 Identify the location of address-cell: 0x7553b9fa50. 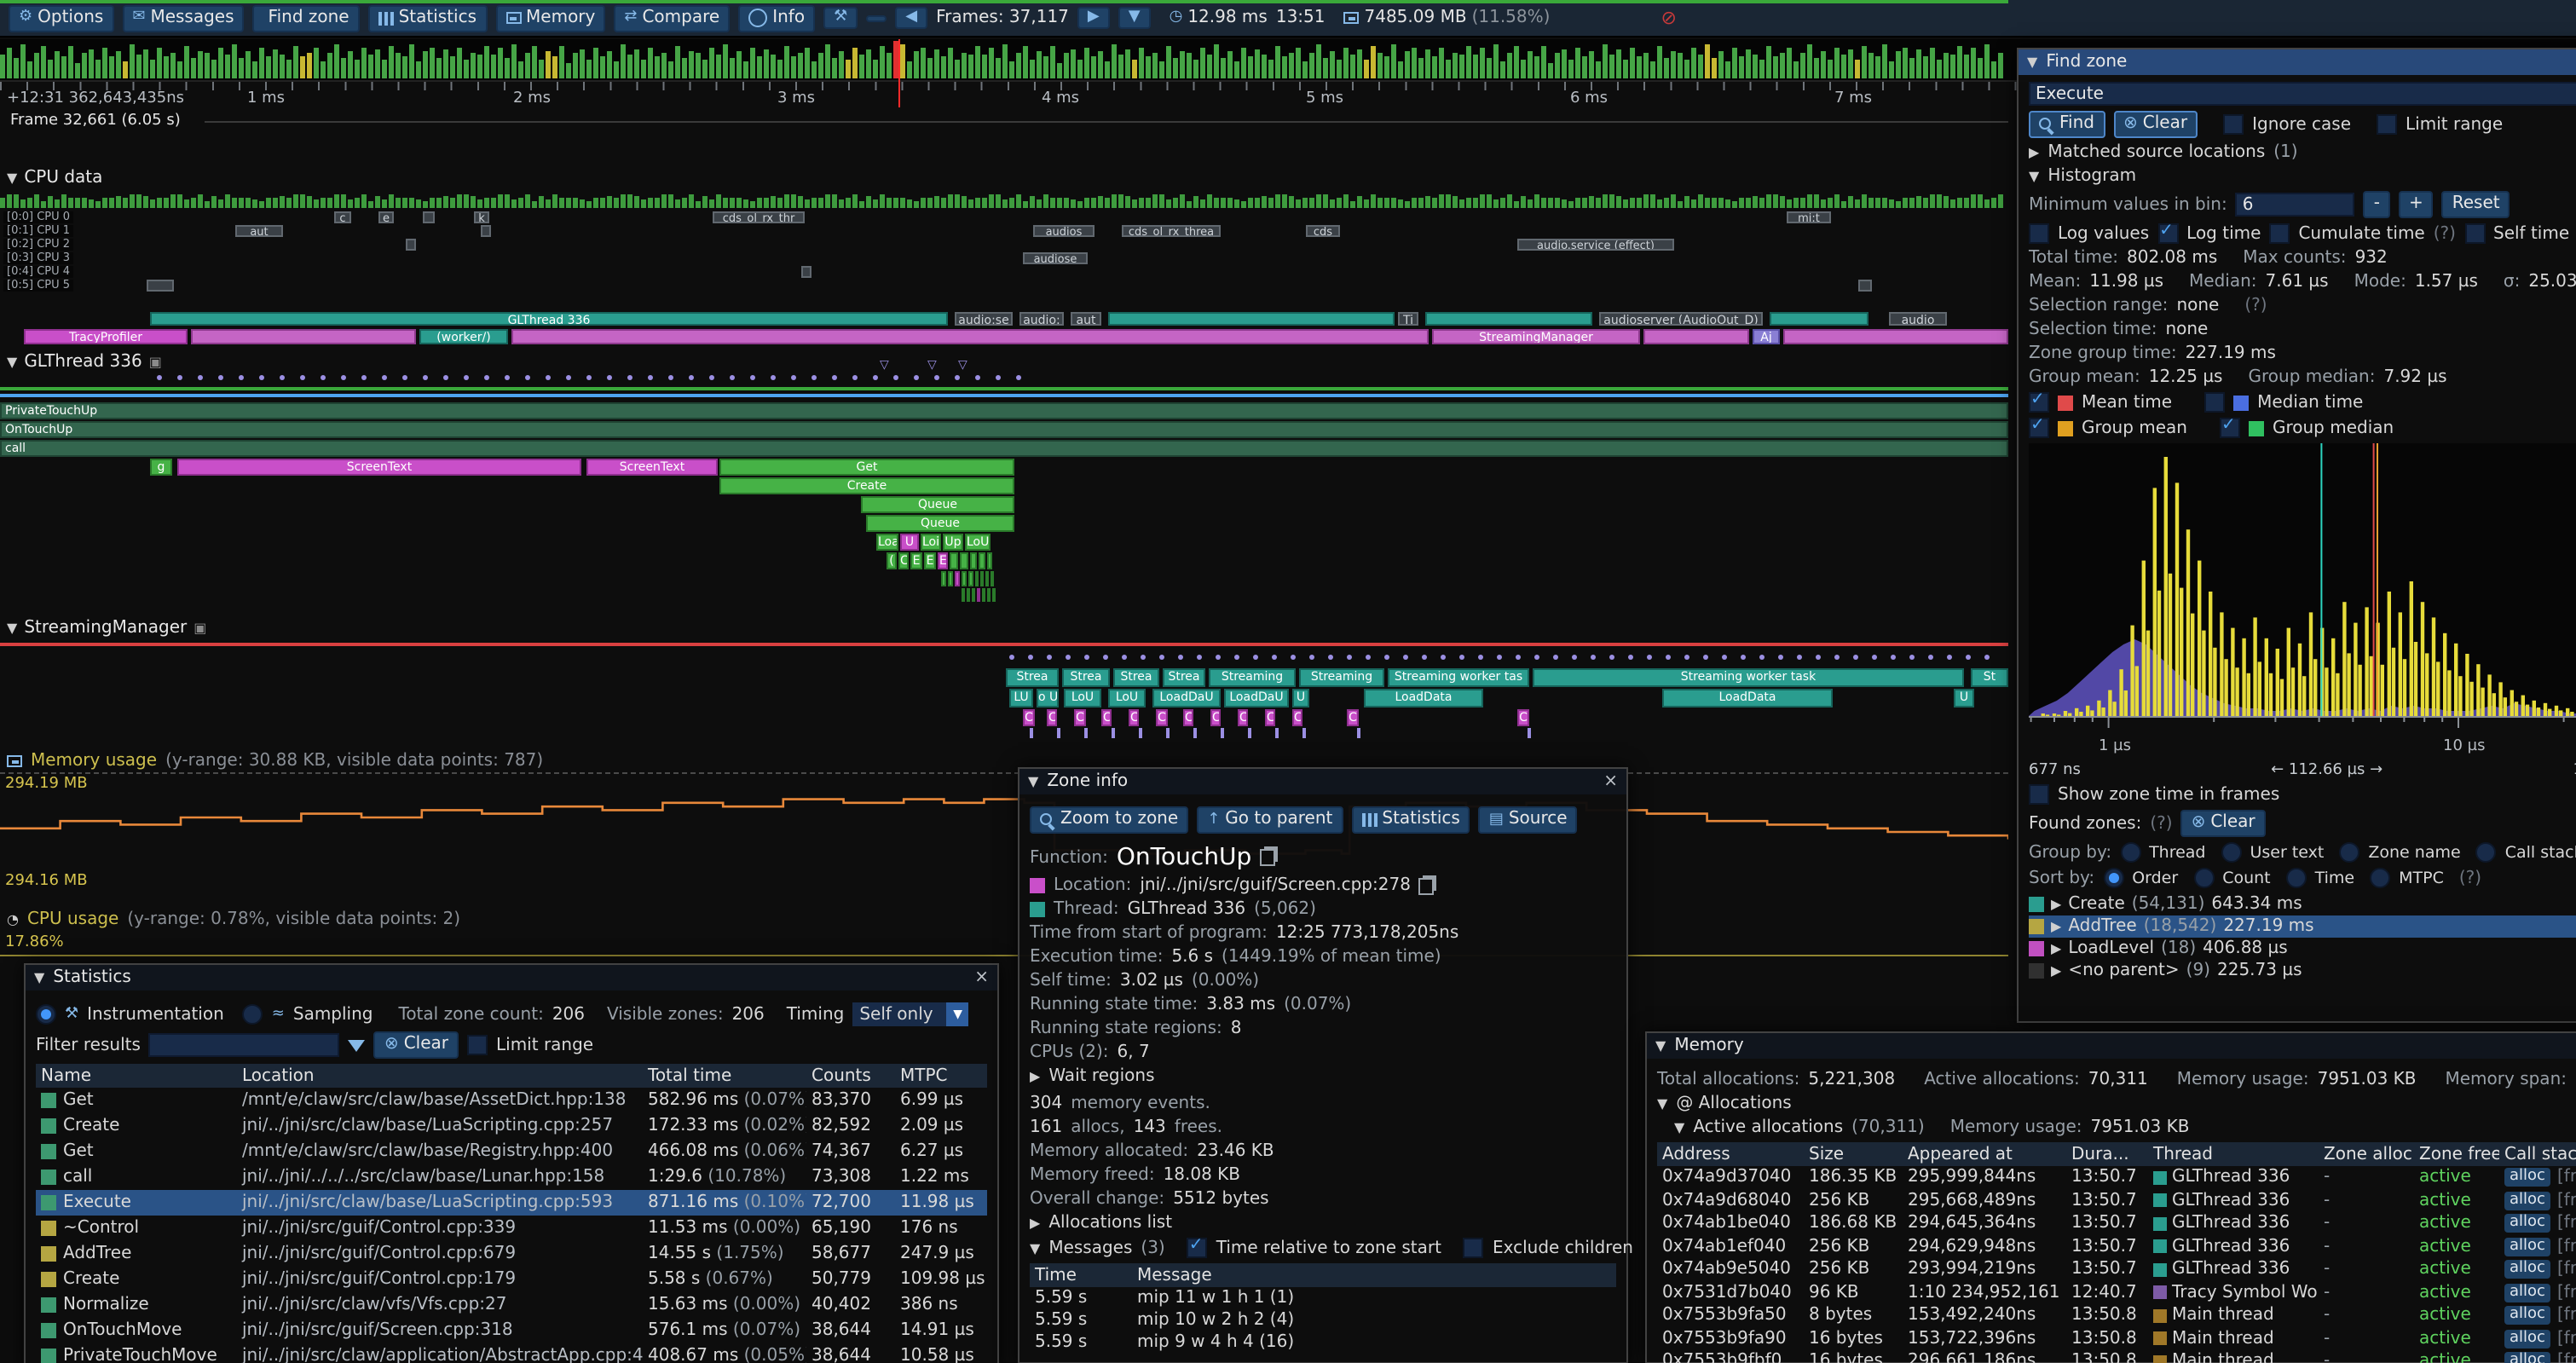
(1724, 1315).